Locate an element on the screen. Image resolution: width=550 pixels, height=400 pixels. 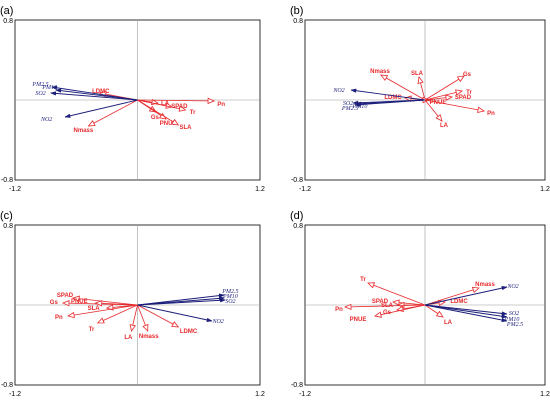
arrow-label-pn: Pn is located at coordinates (59, 318).